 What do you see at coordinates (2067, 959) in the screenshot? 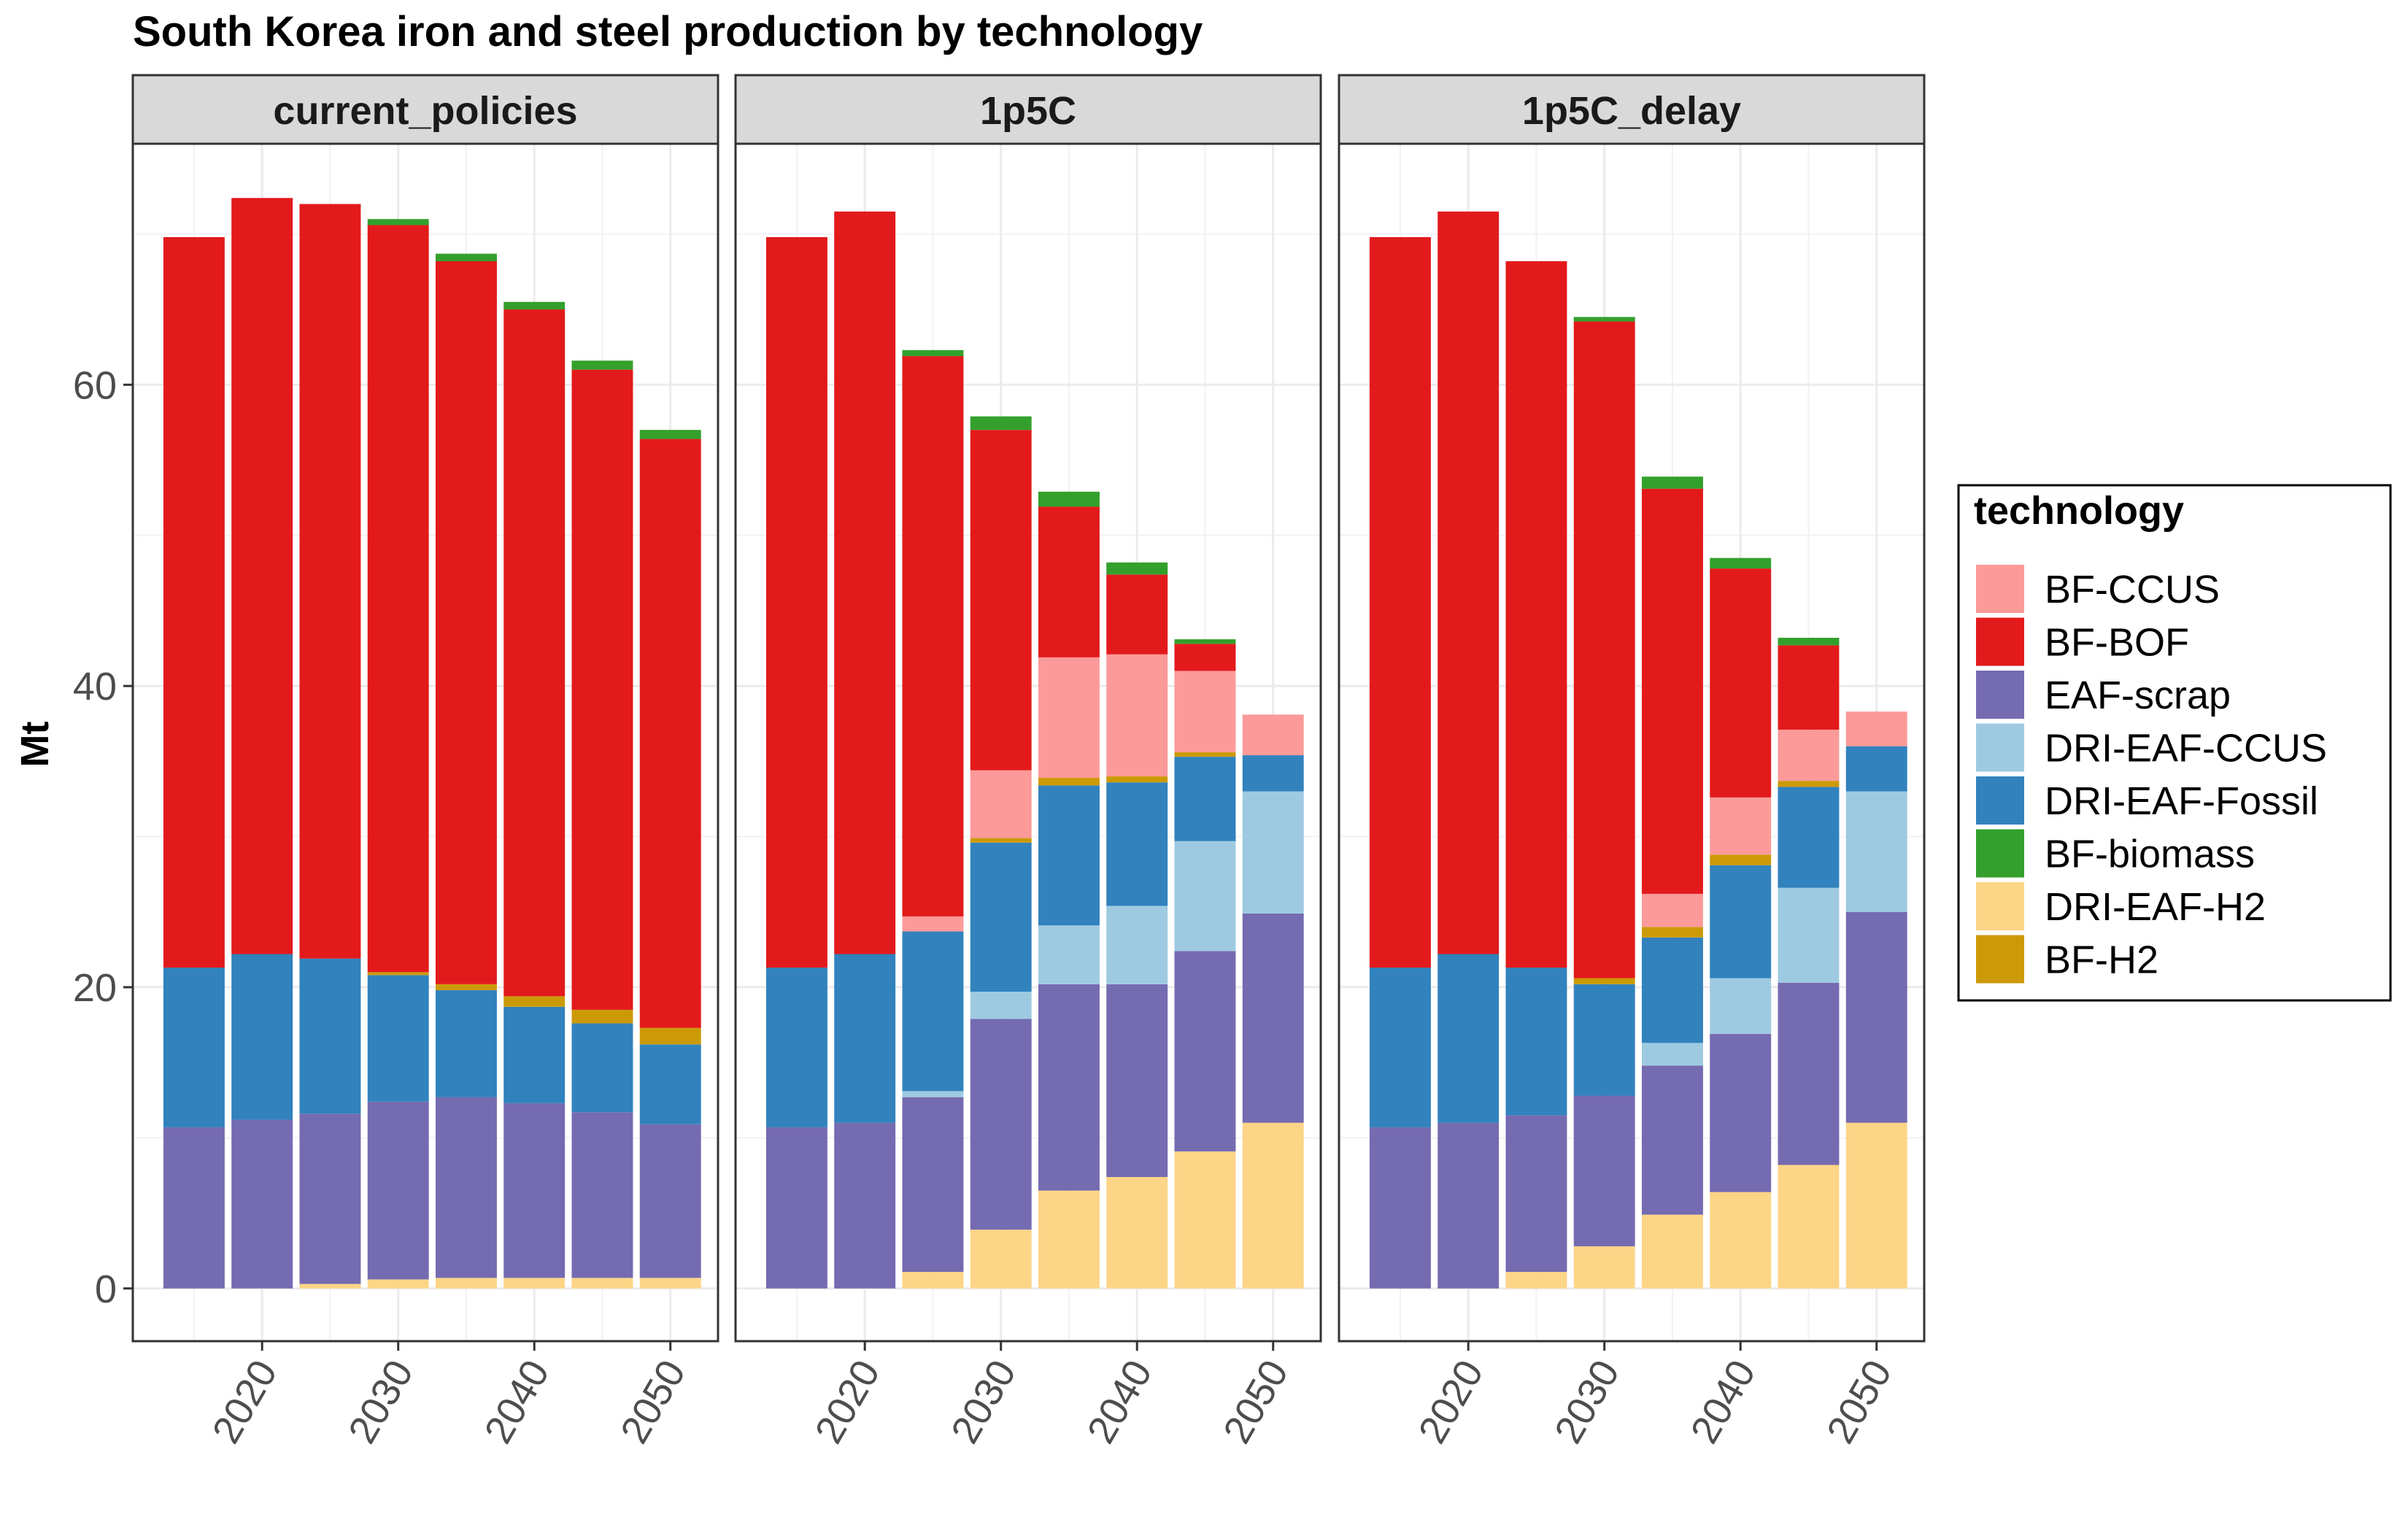
I see `legend-item-BF-H2: BF-H2` at bounding box center [2067, 959].